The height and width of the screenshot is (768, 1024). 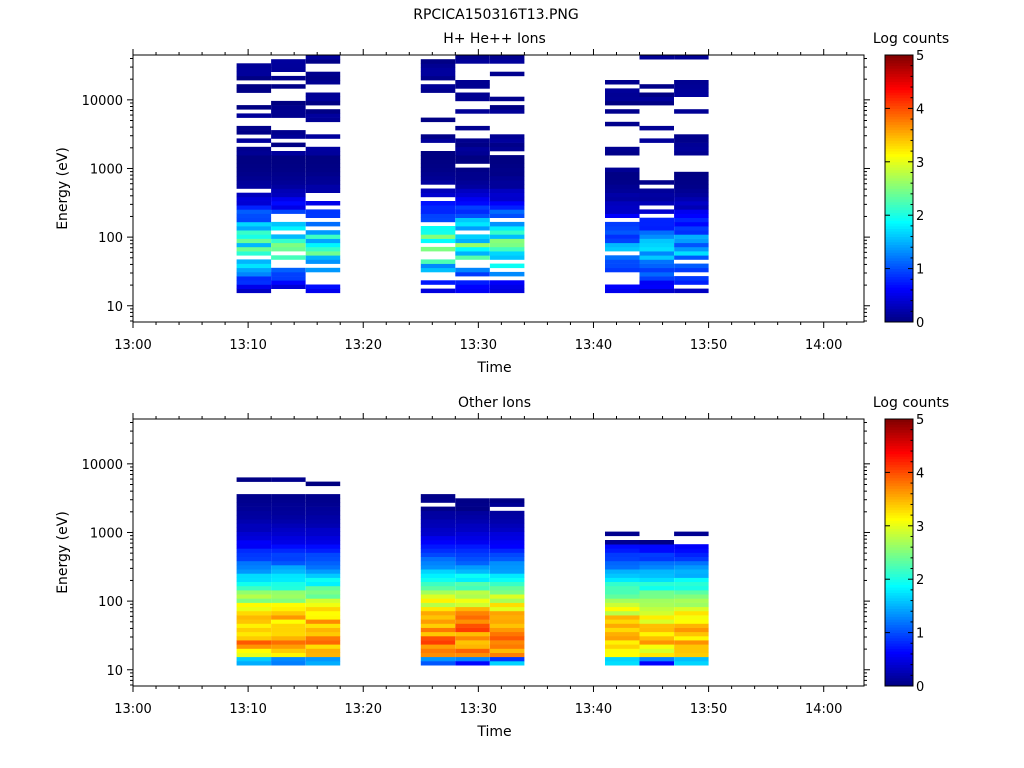 What do you see at coordinates (920, 109) in the screenshot?
I see `colorbar-tick-label: 4` at bounding box center [920, 109].